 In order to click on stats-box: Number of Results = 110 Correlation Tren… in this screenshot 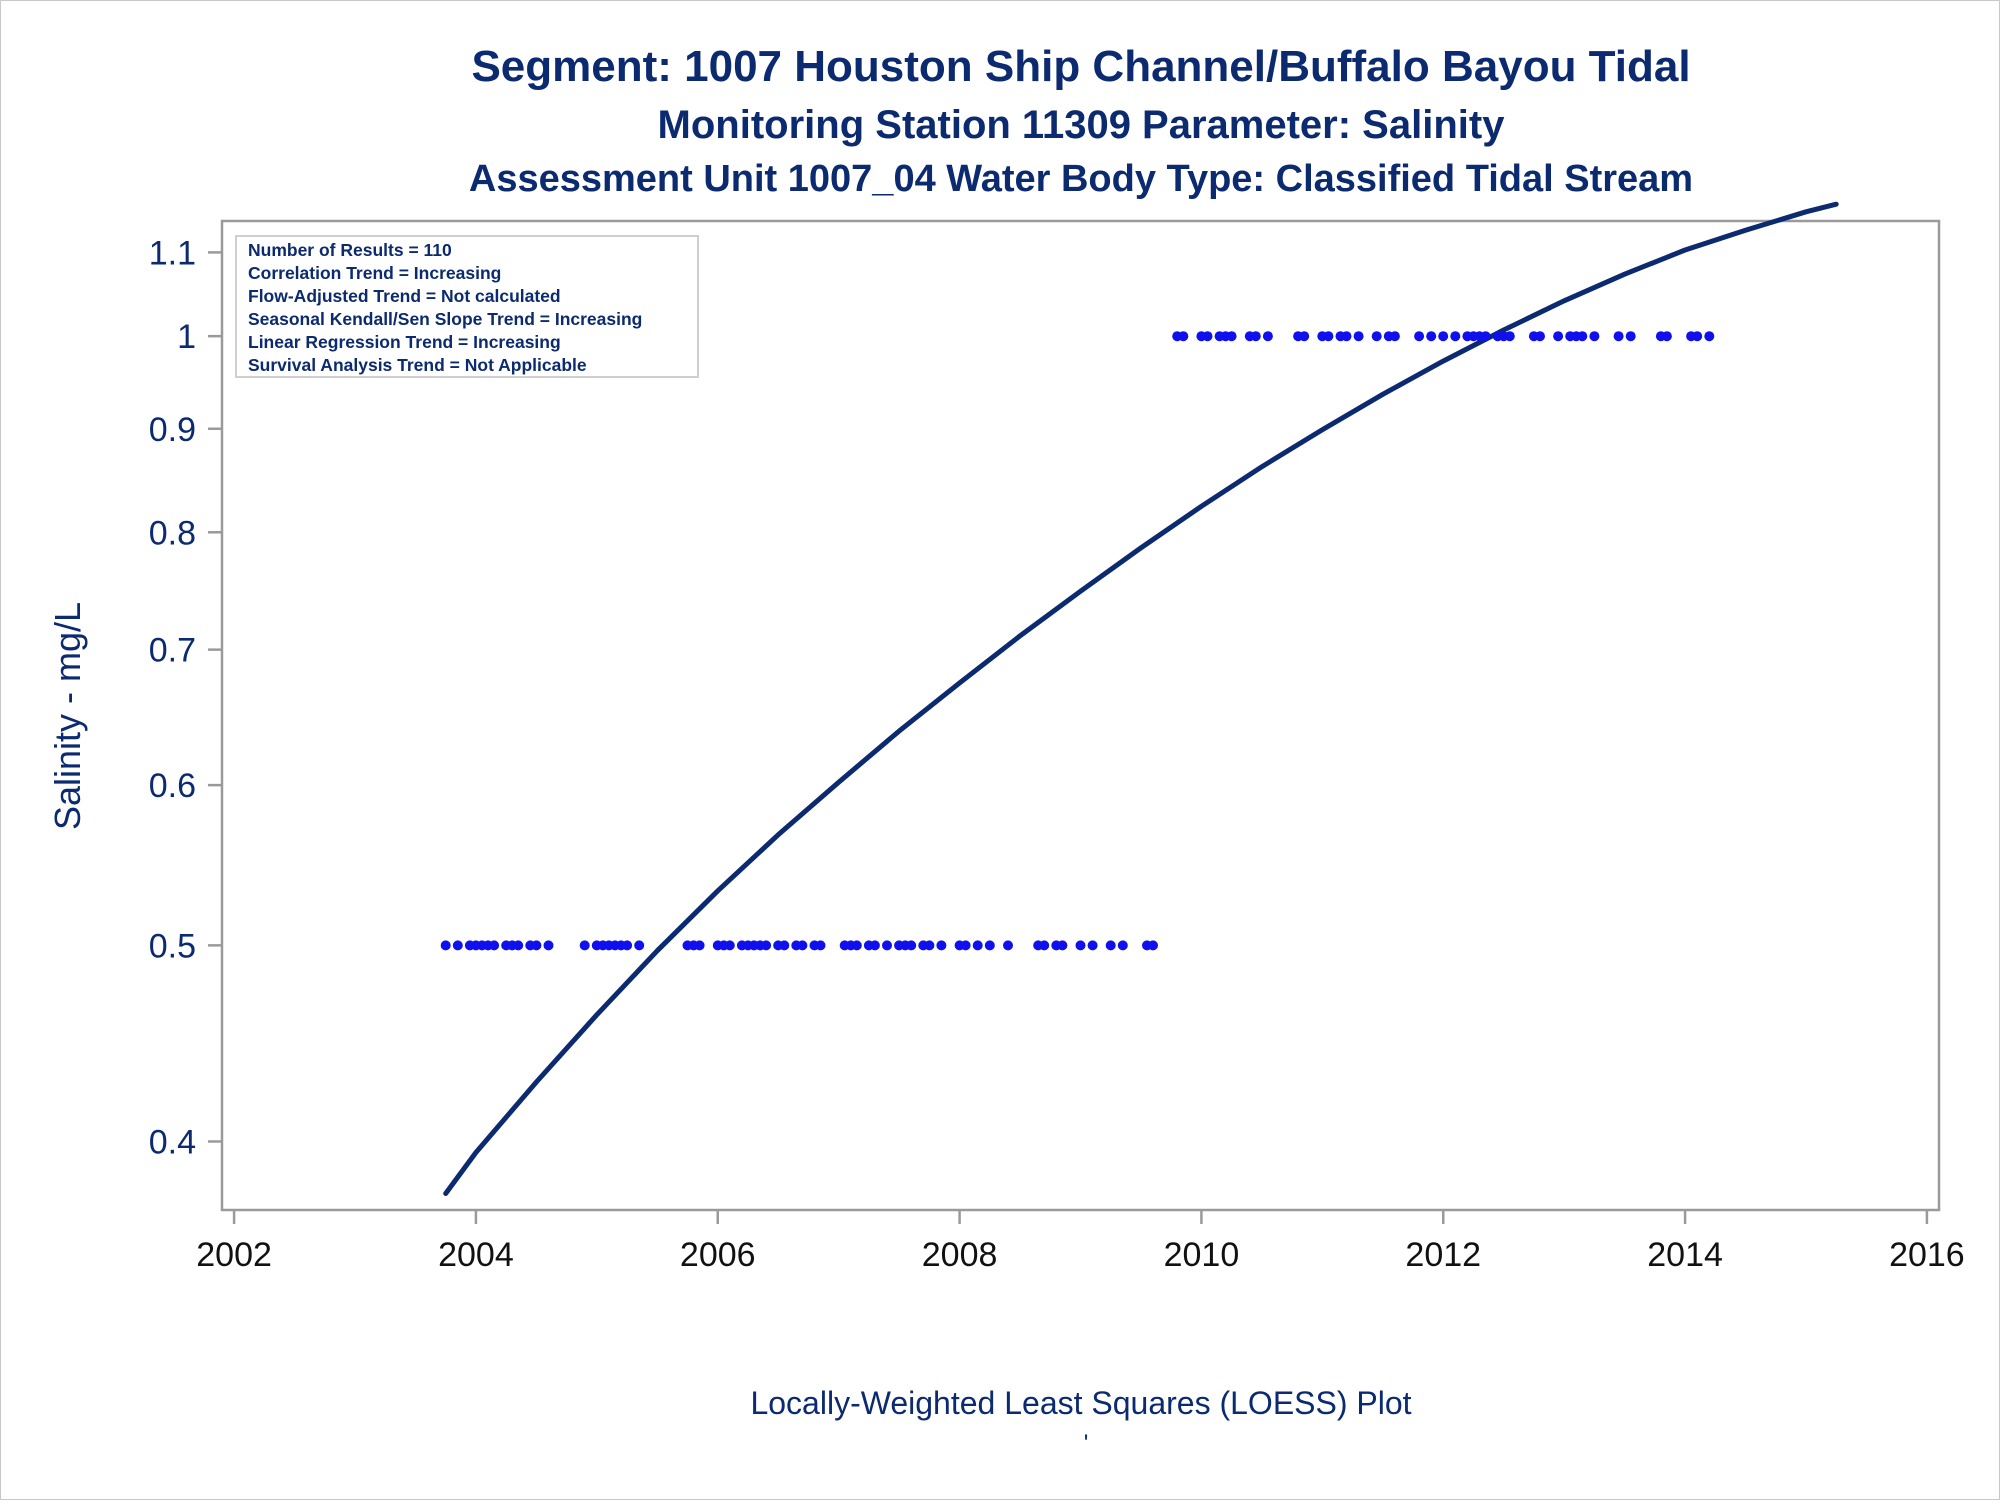, I will do `click(467, 306)`.